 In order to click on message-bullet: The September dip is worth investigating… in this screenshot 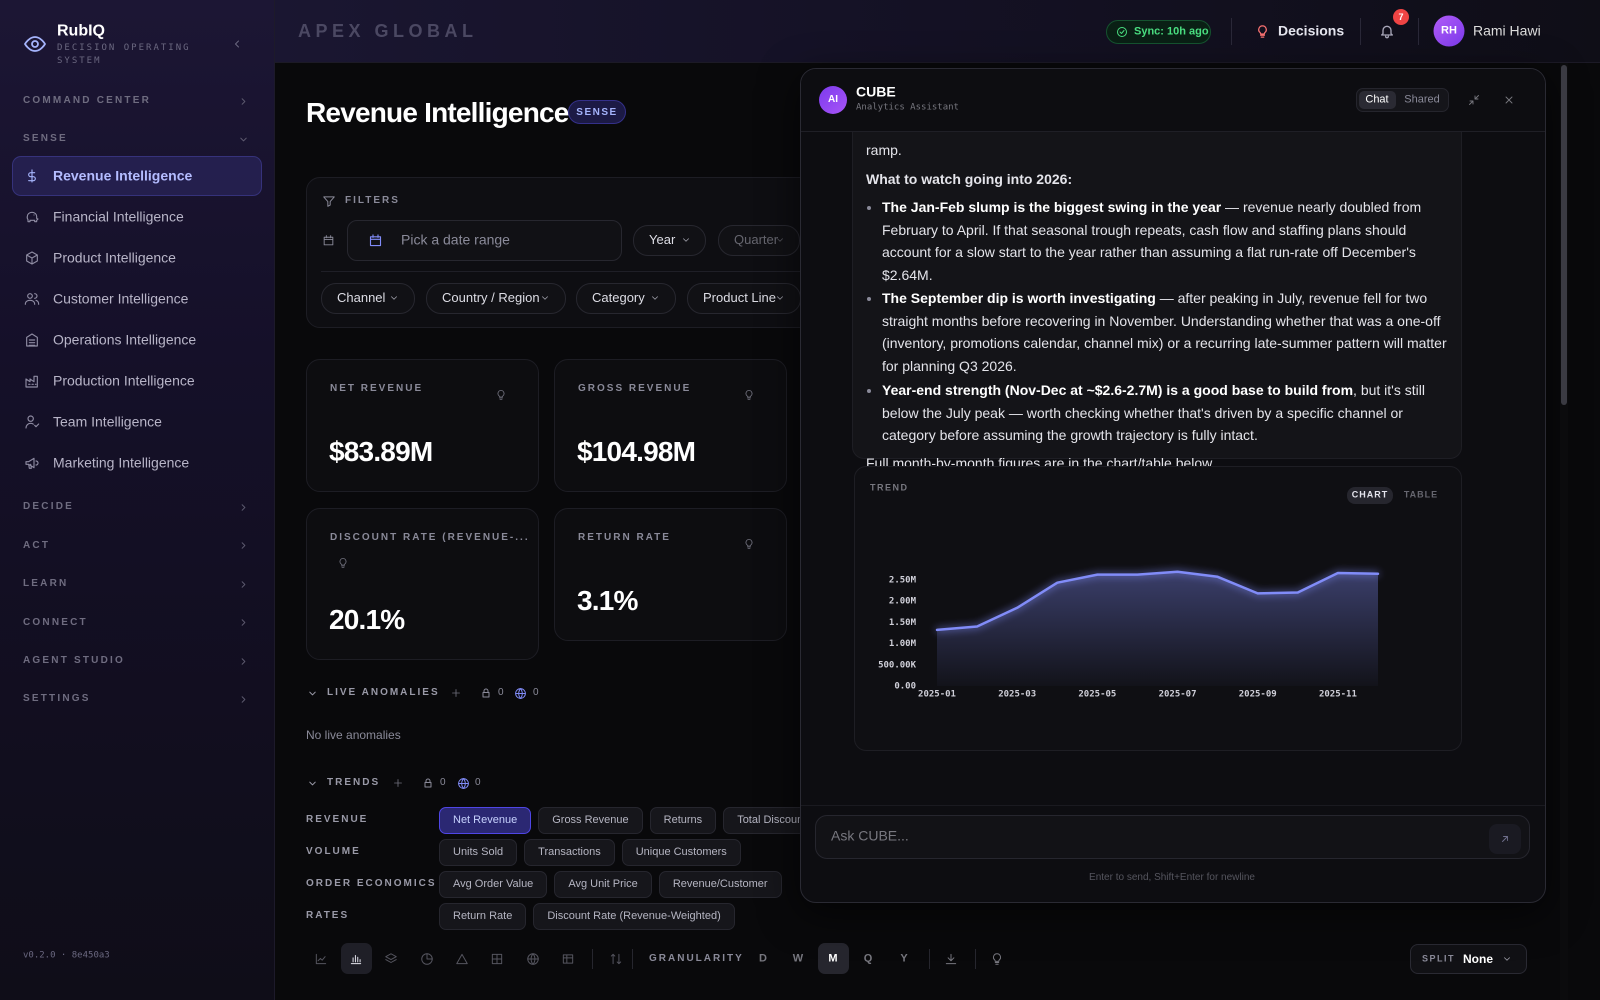, I will do `click(1165, 332)`.